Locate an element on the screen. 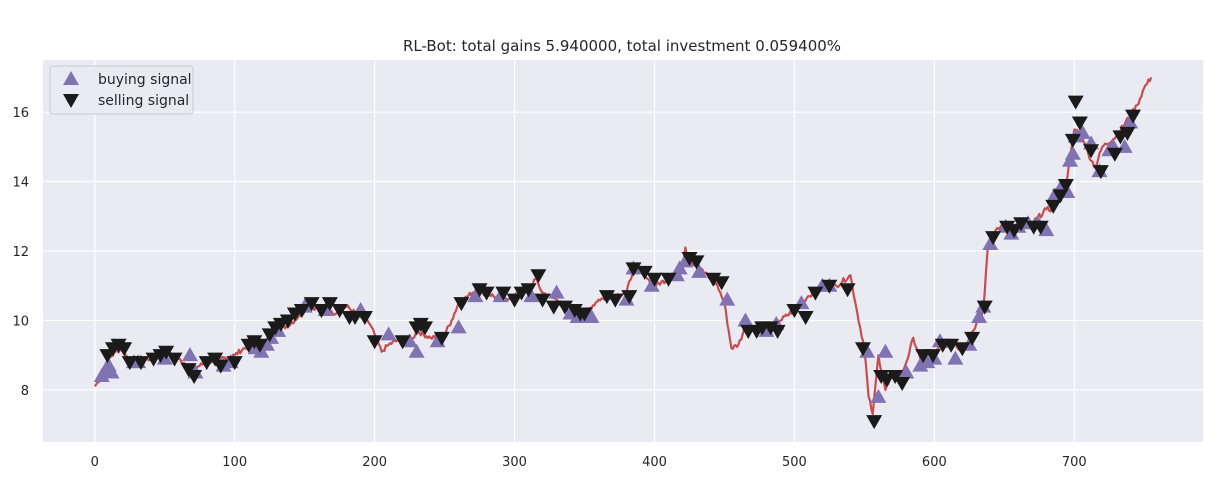 The width and height of the screenshot is (1222, 499). x-tick-label: 400 is located at coordinates (654, 462).